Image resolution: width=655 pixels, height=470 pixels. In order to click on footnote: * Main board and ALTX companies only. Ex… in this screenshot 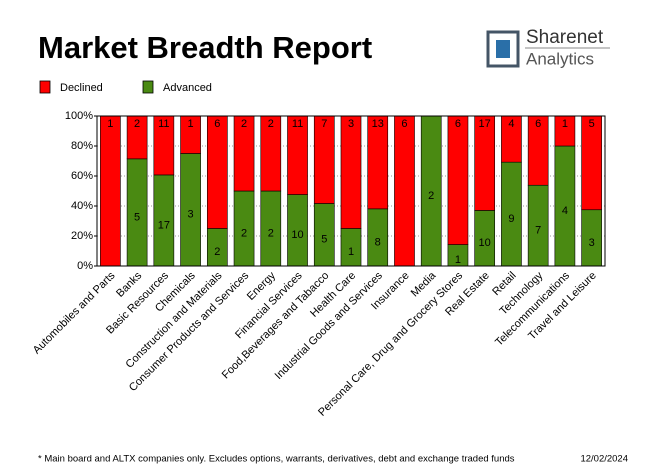, I will do `click(276, 459)`.